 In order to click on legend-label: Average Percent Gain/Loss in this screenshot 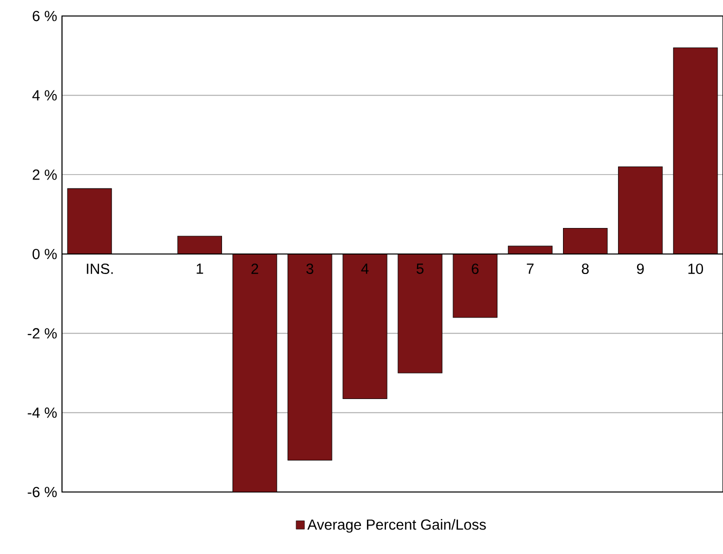, I will do `click(396, 526)`.